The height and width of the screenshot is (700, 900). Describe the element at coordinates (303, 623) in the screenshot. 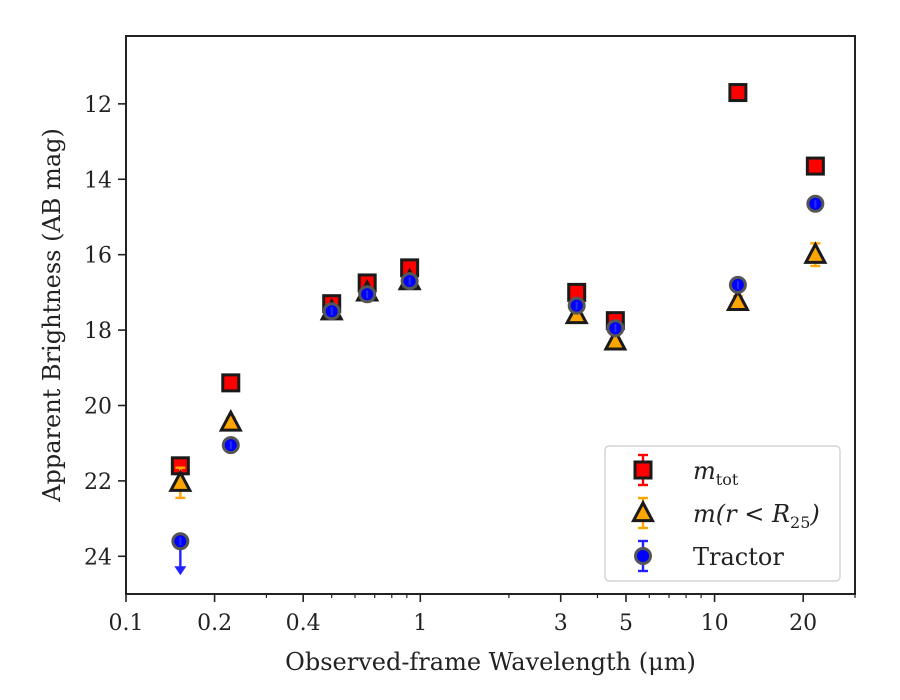

I see `x-tick-label: 0.4` at that location.